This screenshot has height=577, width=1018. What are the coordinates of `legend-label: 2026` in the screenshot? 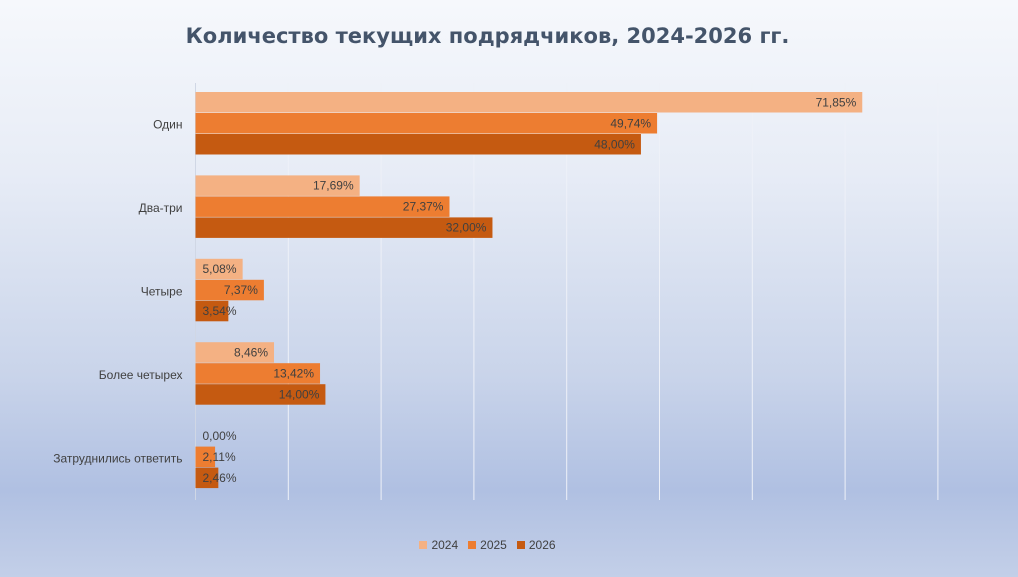 It's located at (542, 545).